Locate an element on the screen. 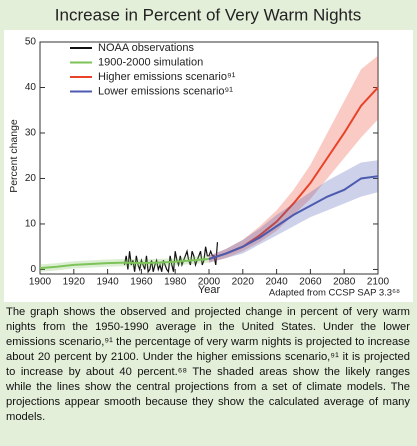 Image resolution: width=417 pixels, height=446 pixels. range-band is located at coordinates (293, 211).